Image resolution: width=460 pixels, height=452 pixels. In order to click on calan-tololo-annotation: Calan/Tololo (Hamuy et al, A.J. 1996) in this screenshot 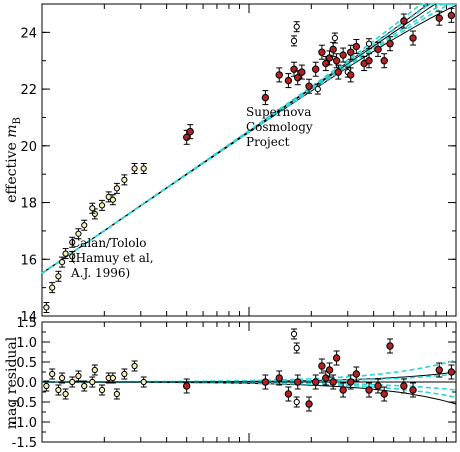, I will do `click(112, 258)`.